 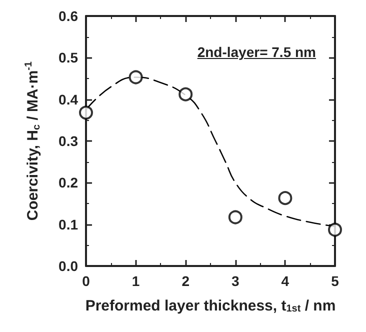 What do you see at coordinates (210, 306) in the screenshot?
I see `x-axis-title: Preformed layer thickness, t1st / nm` at bounding box center [210, 306].